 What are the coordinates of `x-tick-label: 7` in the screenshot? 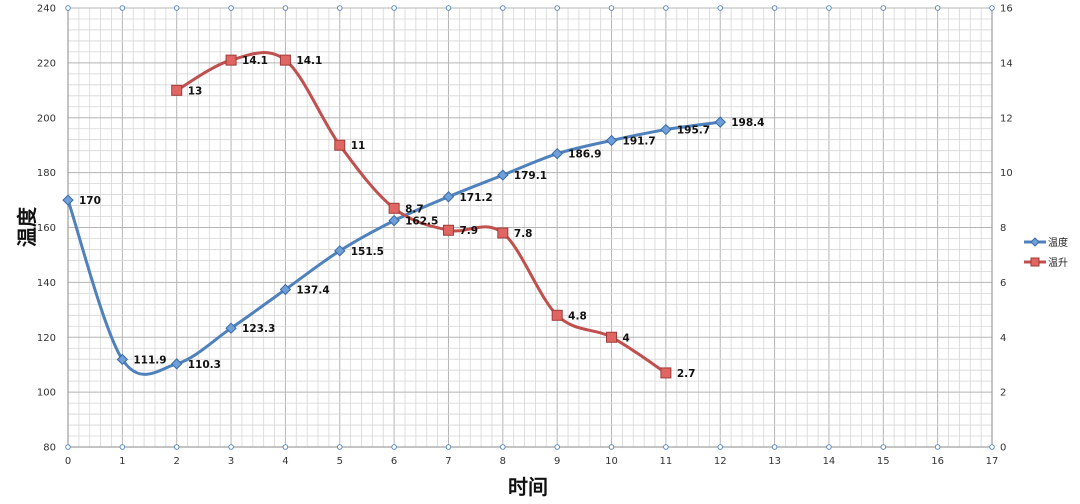 It's located at (448, 461).